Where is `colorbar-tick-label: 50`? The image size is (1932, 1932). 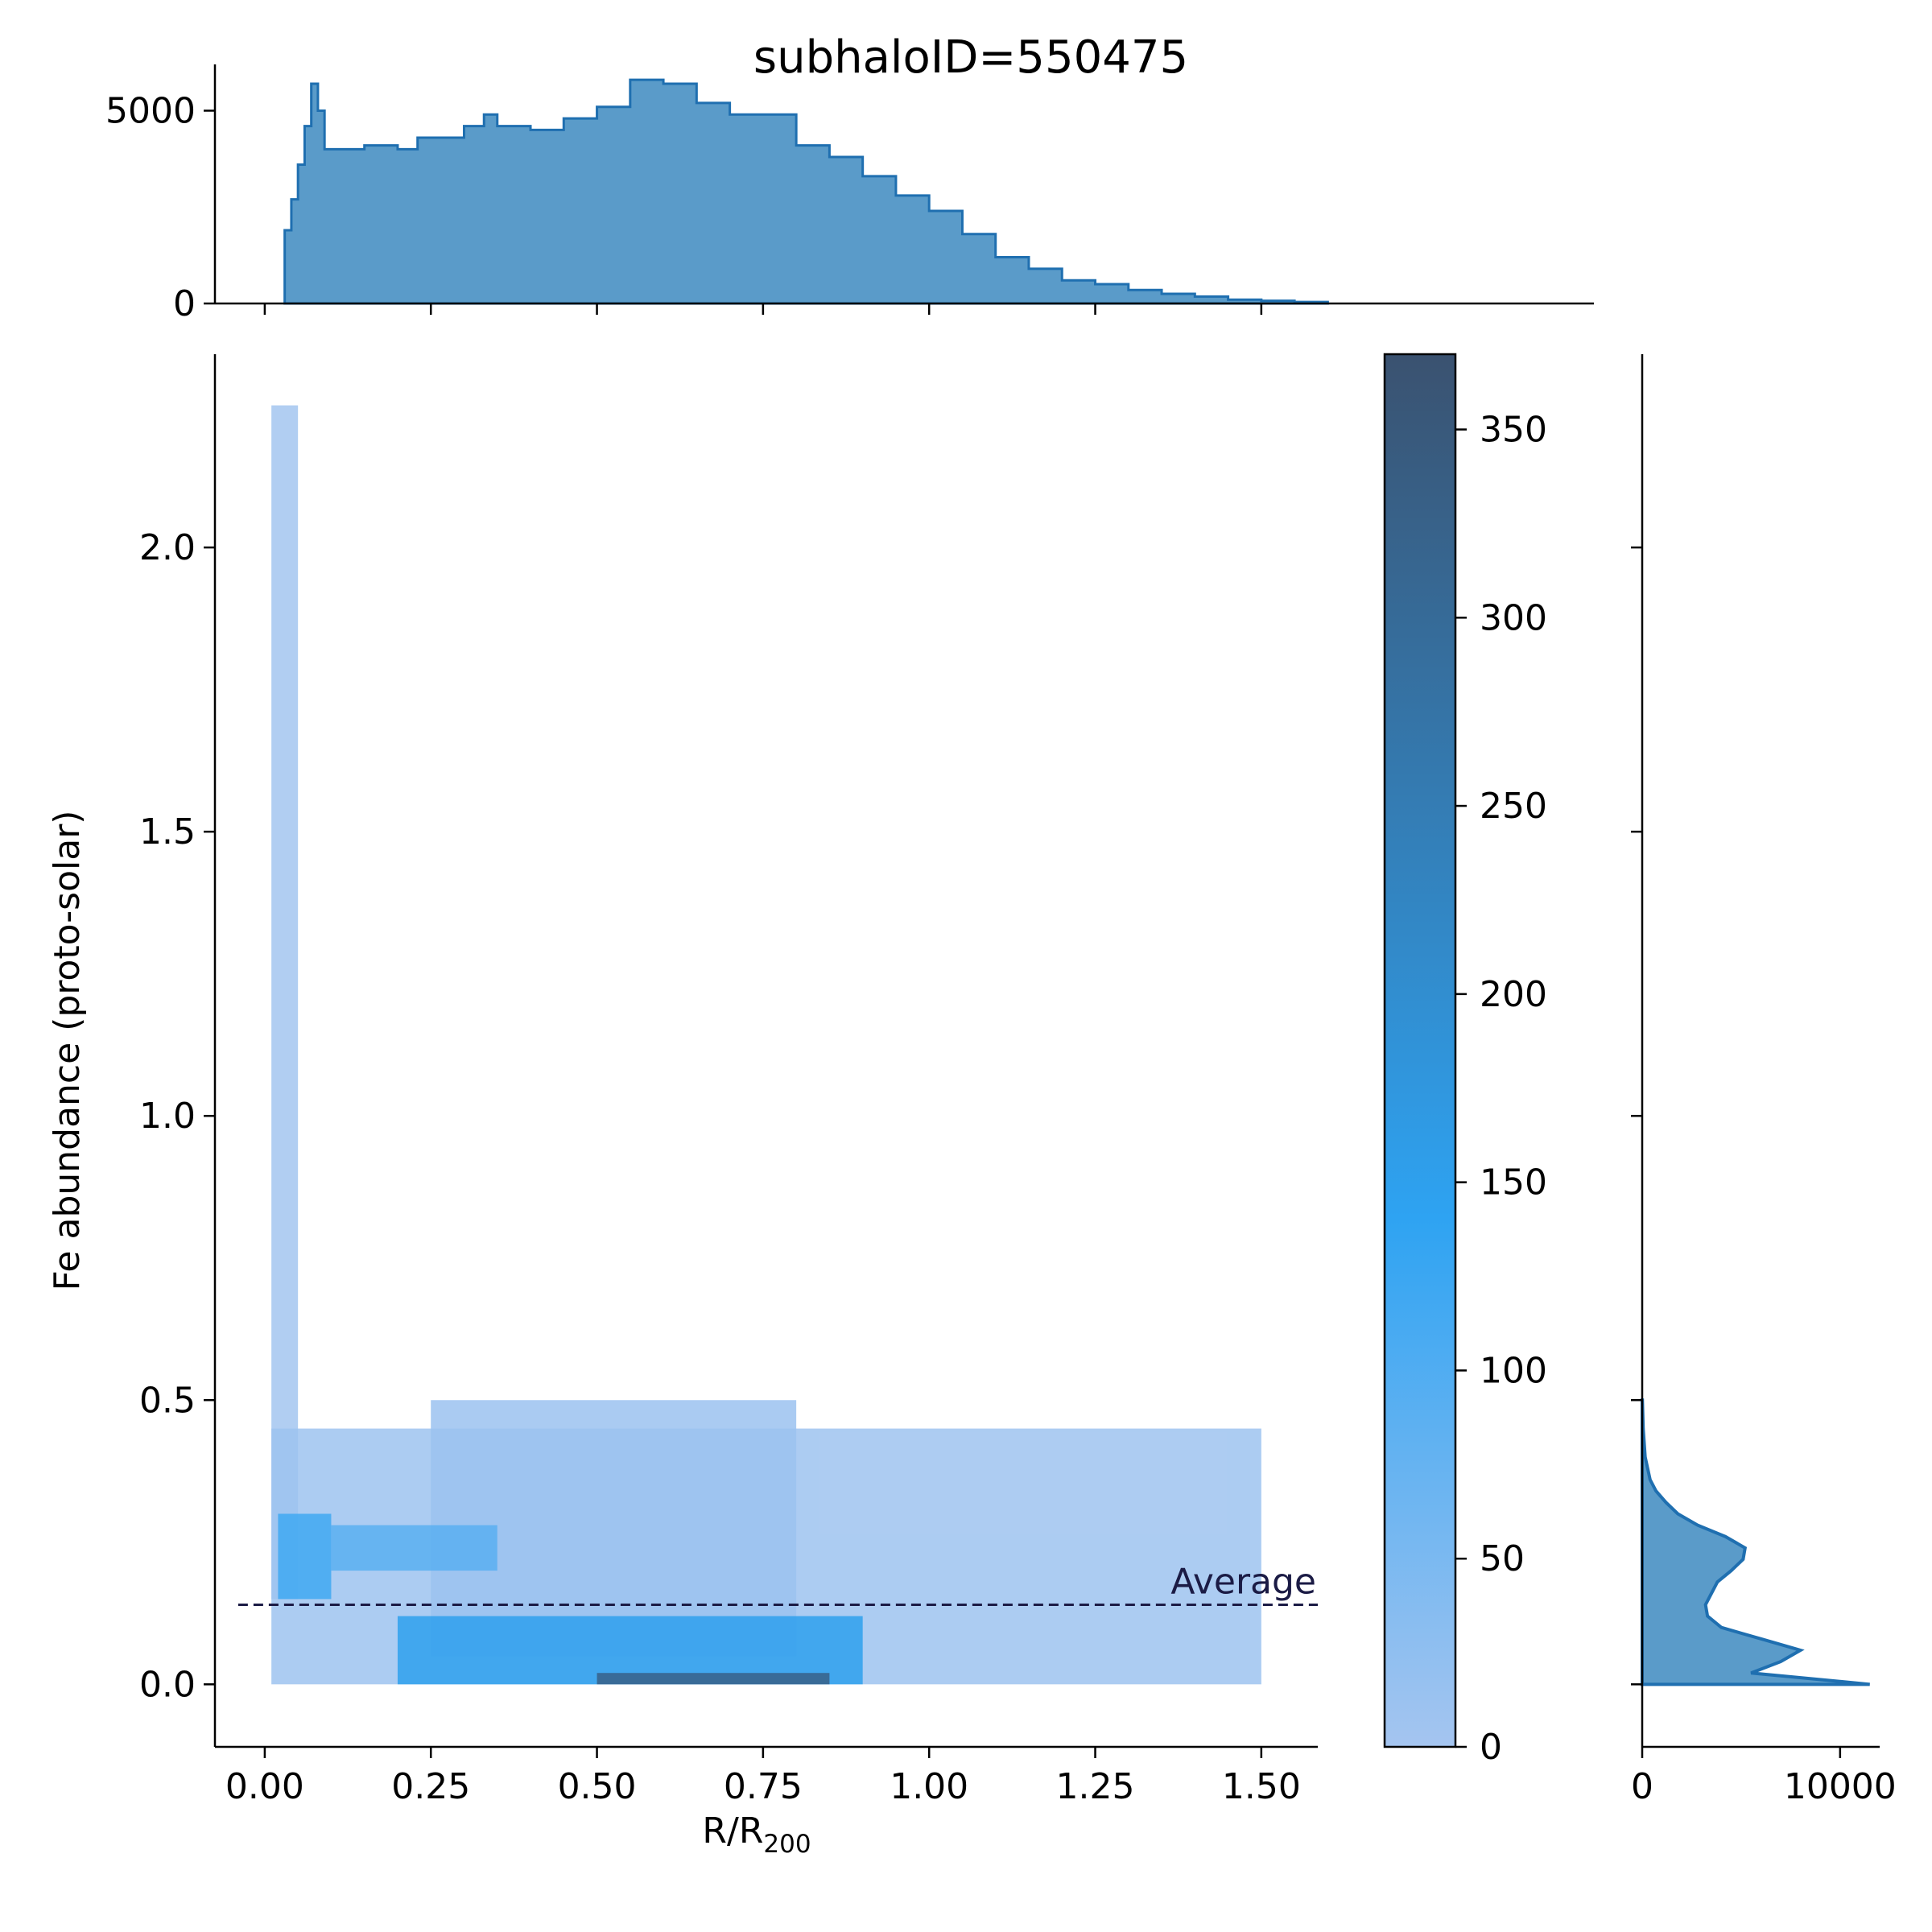 colorbar-tick-label: 50 is located at coordinates (1502, 1558).